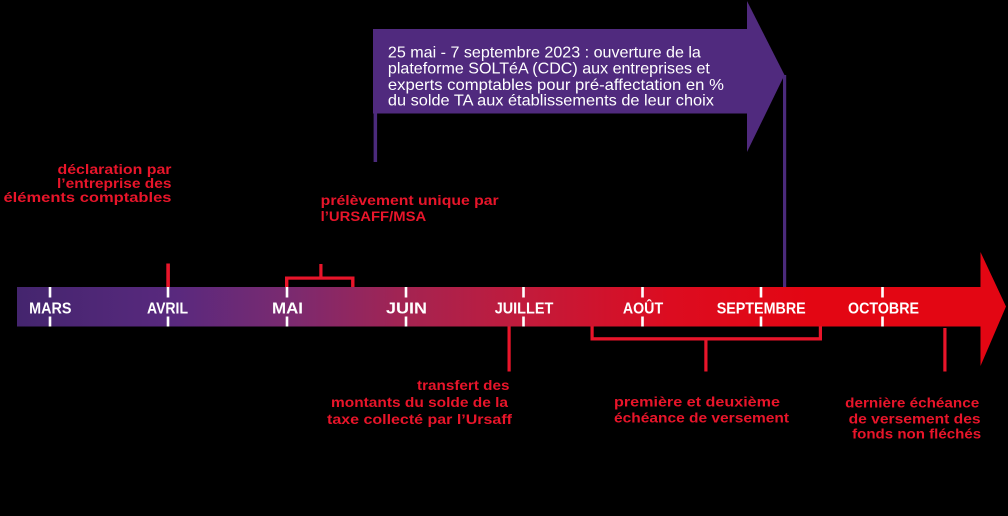 This screenshot has height=516, width=1008. Describe the element at coordinates (50, 309) in the screenshot. I see `svg-text: MARS` at that location.